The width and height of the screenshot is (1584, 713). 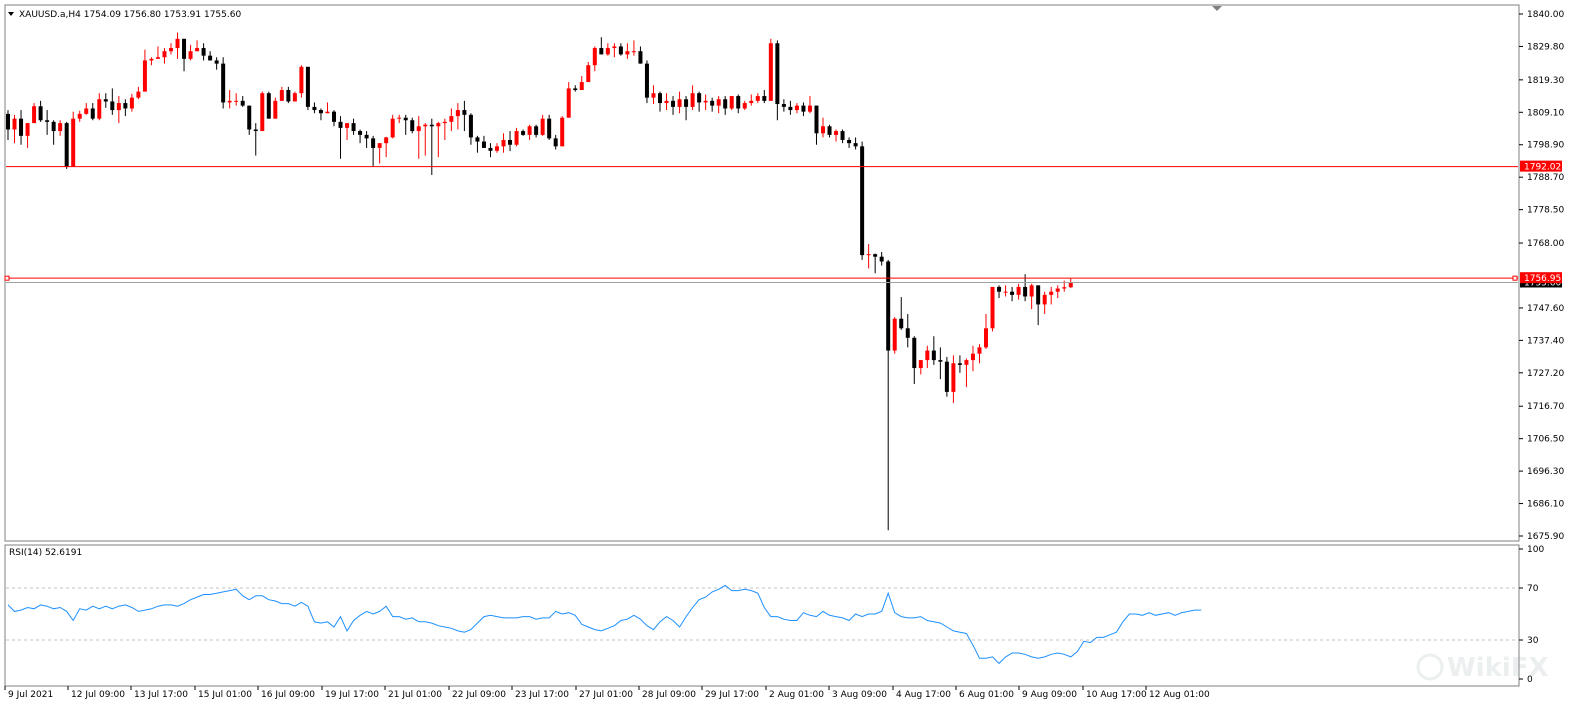 I want to click on triangle-down-icon, so click(x=11, y=14).